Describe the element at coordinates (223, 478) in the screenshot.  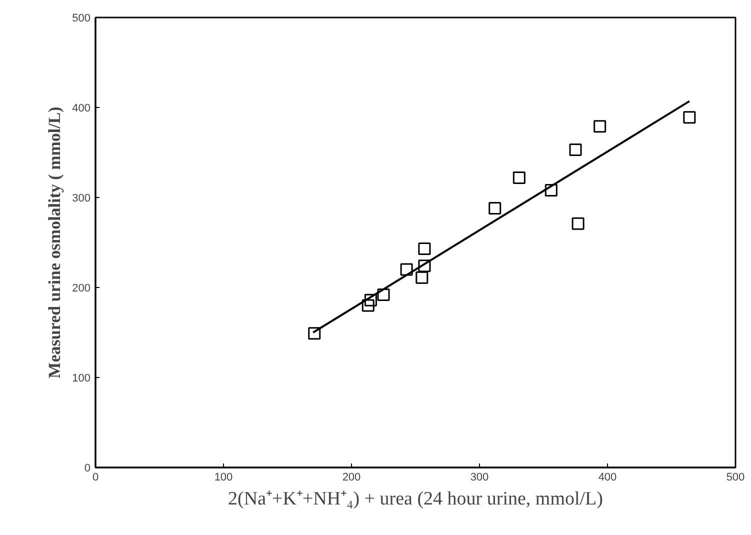
I see `x-tick-label: 100` at that location.